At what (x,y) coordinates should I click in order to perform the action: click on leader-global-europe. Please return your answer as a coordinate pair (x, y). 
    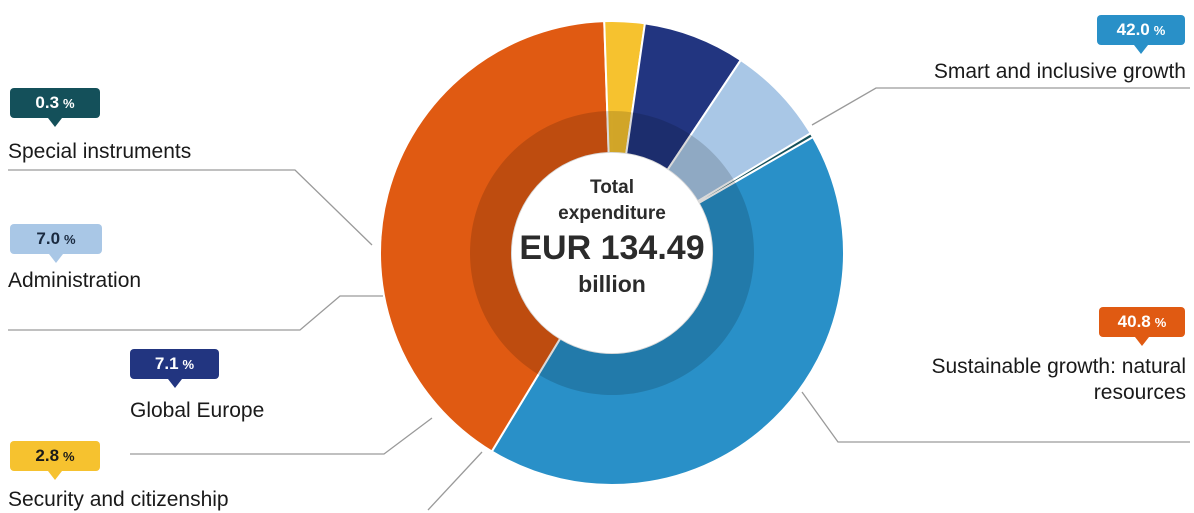
    Looking at the image, I should click on (281, 436).